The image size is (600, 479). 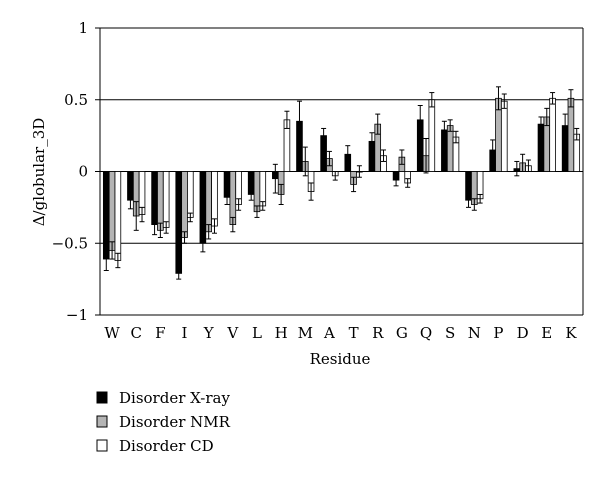 I want to click on x-category-label: P, so click(x=498, y=333).